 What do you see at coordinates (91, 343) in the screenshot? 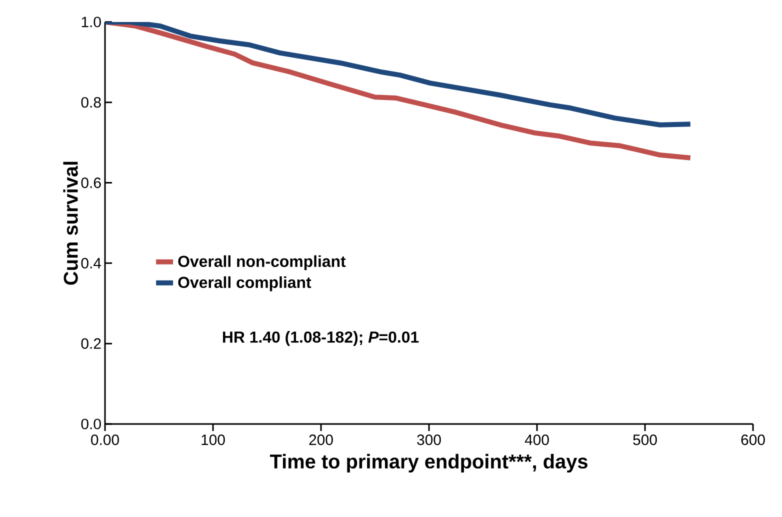
I see `y-tick-label: 0.2` at bounding box center [91, 343].